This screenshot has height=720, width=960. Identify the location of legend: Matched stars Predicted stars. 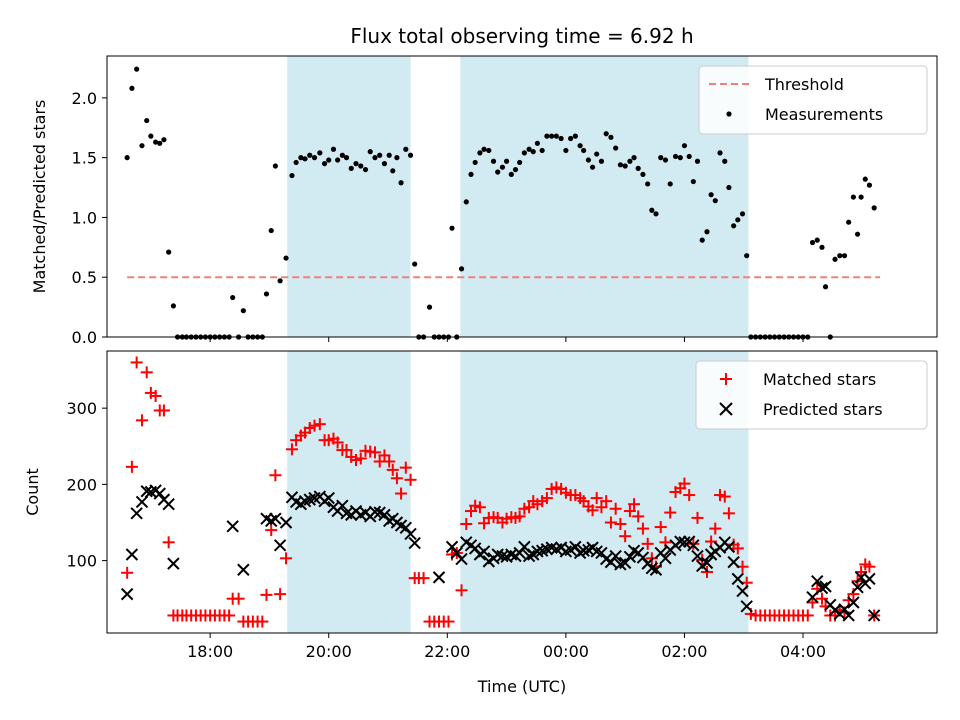
(811, 395).